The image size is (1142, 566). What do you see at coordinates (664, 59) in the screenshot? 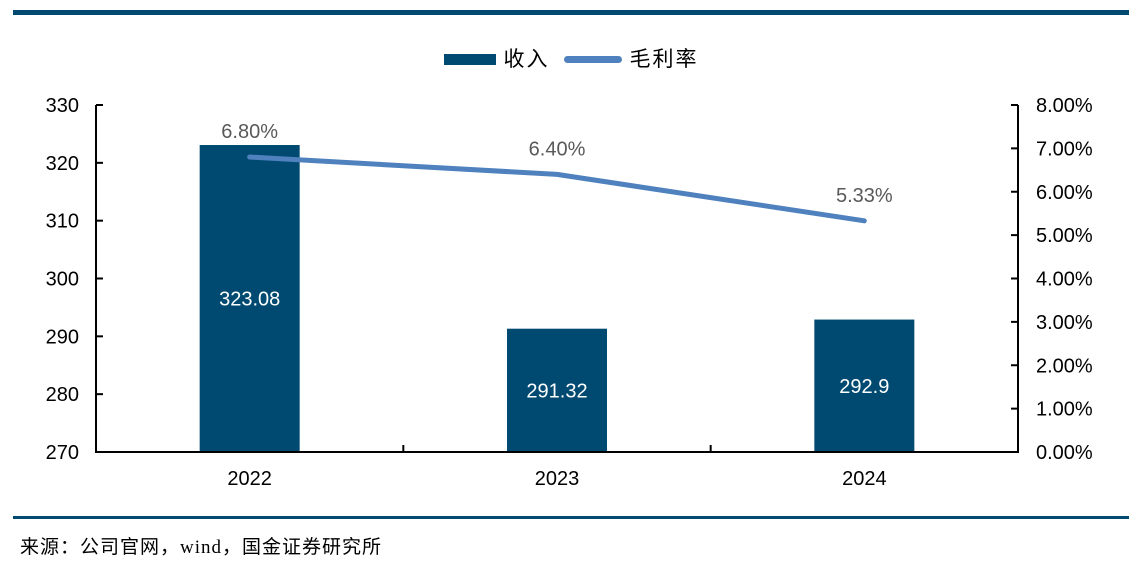
I see `margin-legend-label: 毛利率` at bounding box center [664, 59].